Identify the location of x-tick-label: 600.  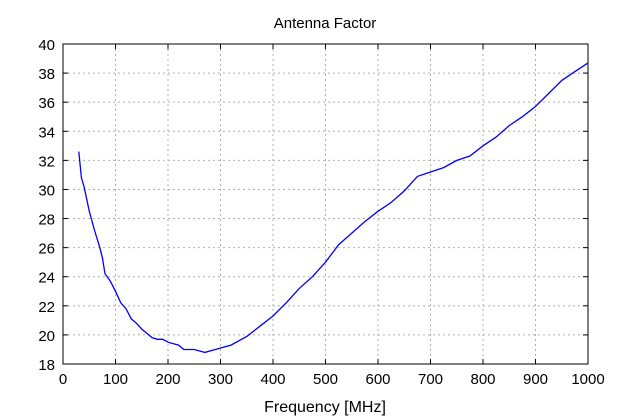
(377, 379).